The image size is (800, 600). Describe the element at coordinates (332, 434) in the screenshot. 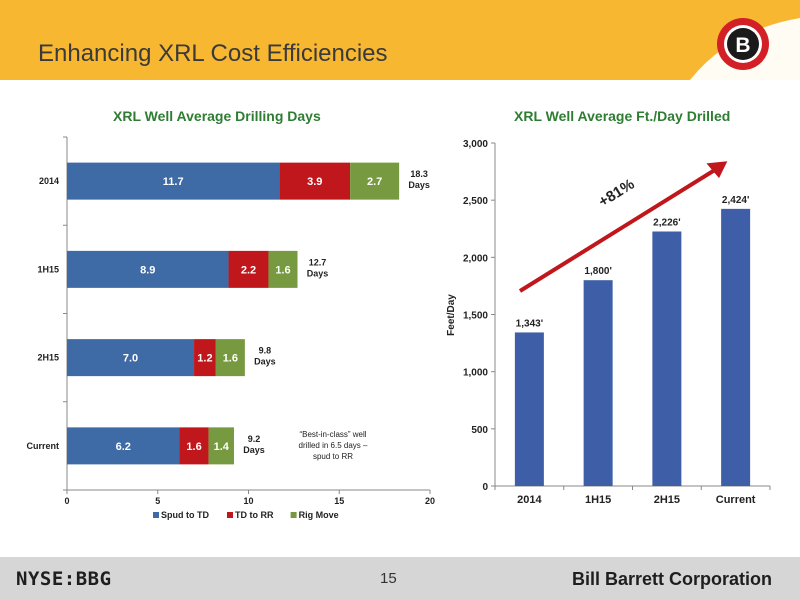

I see `left-annotation-line: “Best-in-class” well` at that location.